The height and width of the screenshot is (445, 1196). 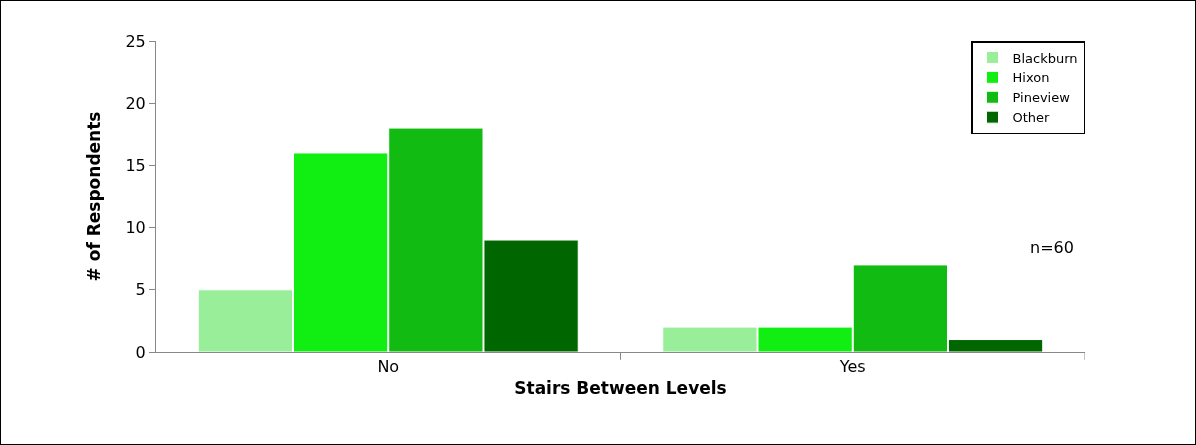 What do you see at coordinates (135, 165) in the screenshot?
I see `y-tick-label: 15` at bounding box center [135, 165].